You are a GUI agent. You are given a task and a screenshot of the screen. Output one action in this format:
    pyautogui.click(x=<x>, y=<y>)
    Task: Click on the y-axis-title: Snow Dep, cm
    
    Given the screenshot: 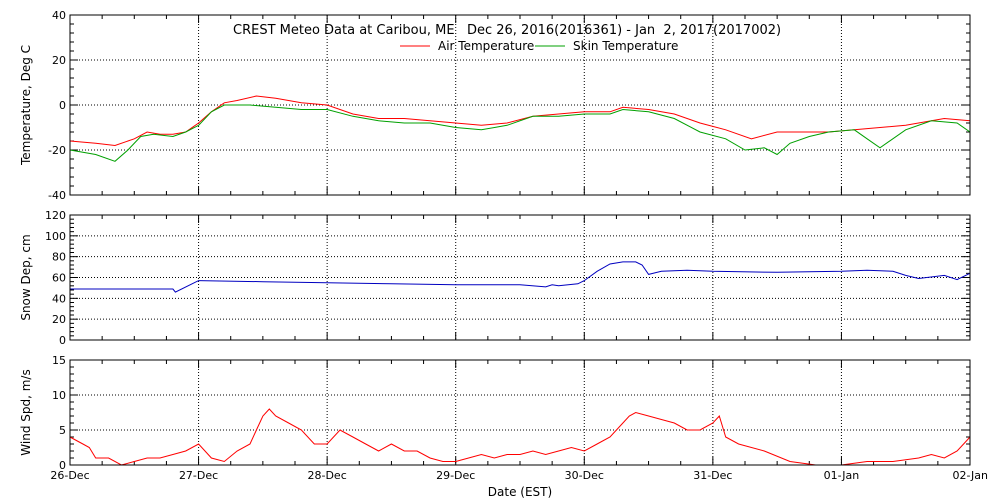 What is the action you would take?
    pyautogui.click(x=26, y=277)
    